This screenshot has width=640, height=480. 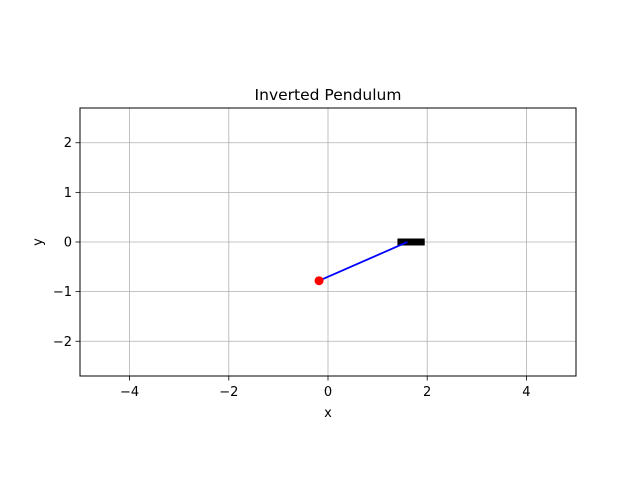 What do you see at coordinates (526, 392) in the screenshot?
I see `x-tick-label: 4` at bounding box center [526, 392].